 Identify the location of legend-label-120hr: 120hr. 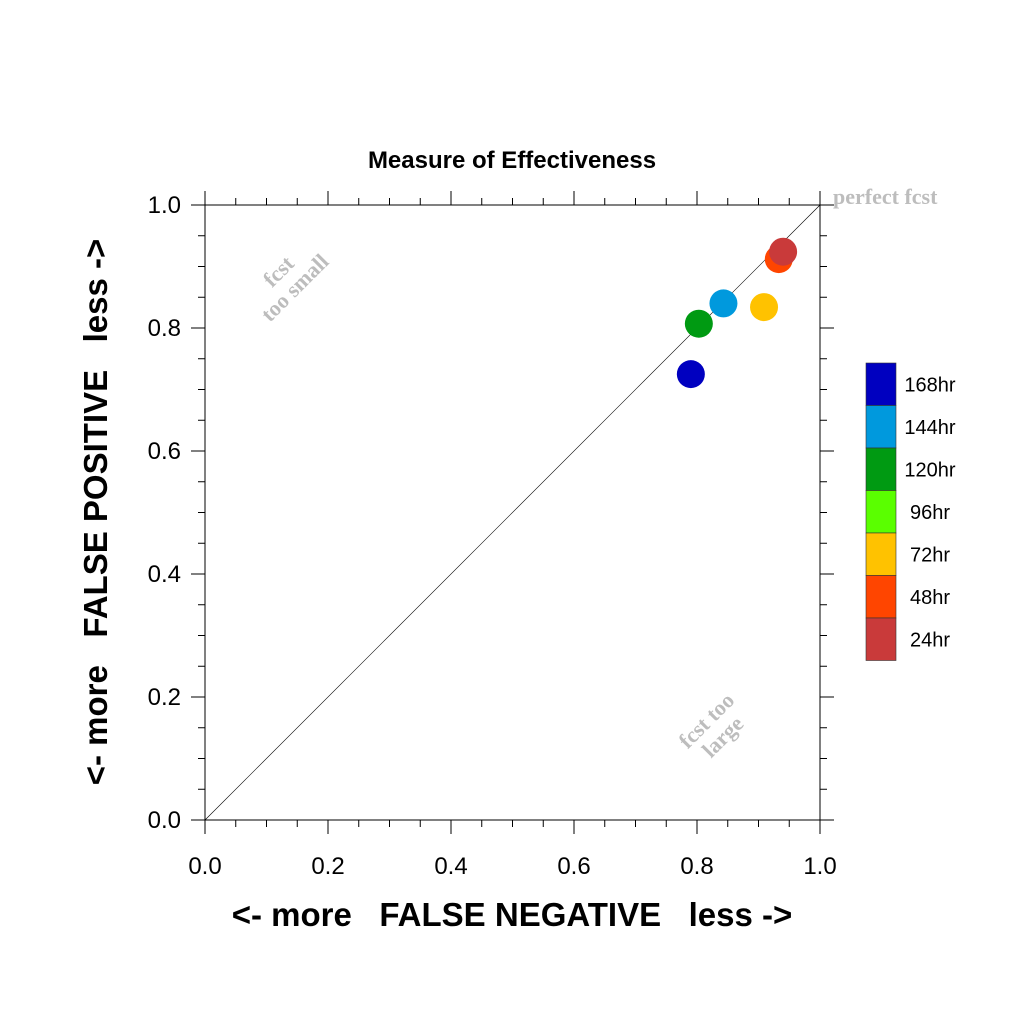
(929, 470).